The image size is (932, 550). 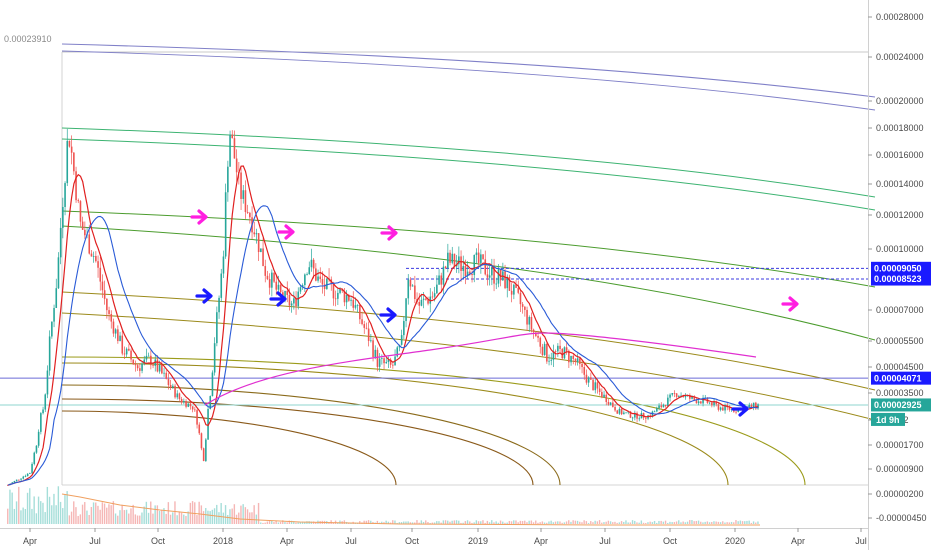 What do you see at coordinates (388, 315) in the screenshot?
I see `blue-arrow-icon` at bounding box center [388, 315].